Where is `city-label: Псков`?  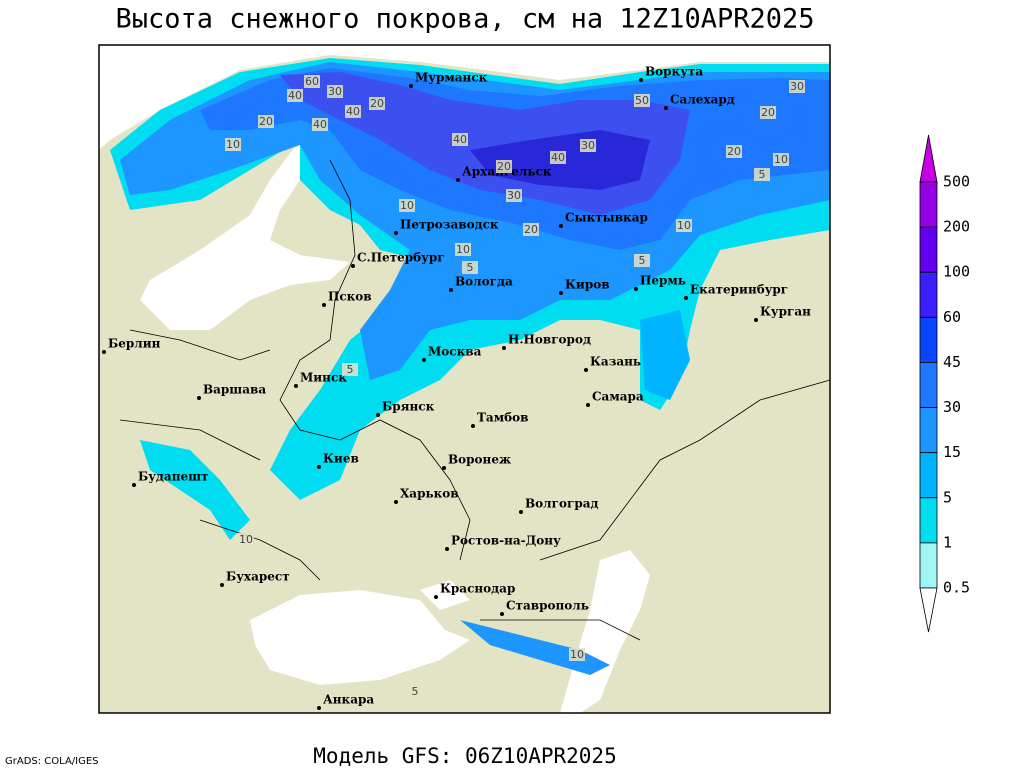 city-label: Псков is located at coordinates (350, 297).